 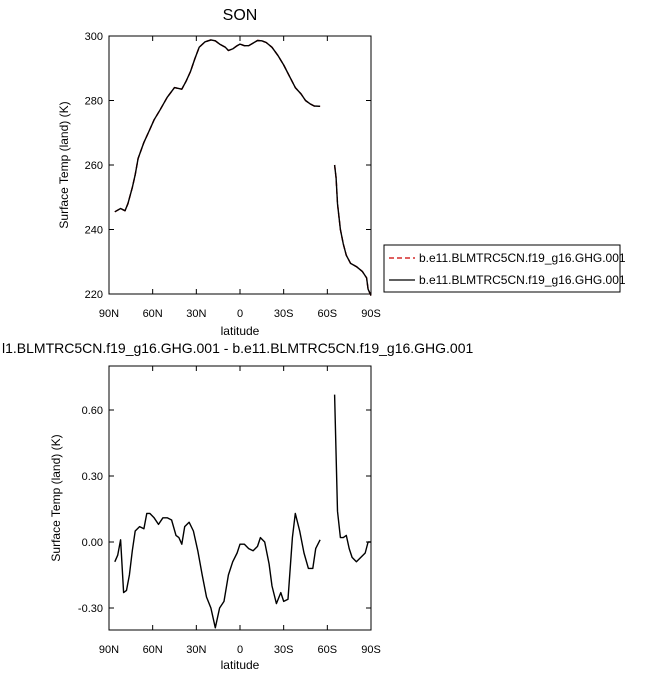 I want to click on y-tick-label: 280, so click(x=94, y=102).